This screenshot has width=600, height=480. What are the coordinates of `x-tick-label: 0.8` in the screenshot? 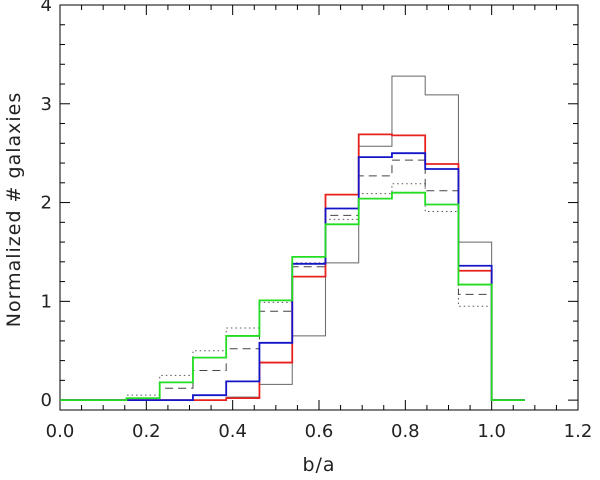 It's located at (405, 431).